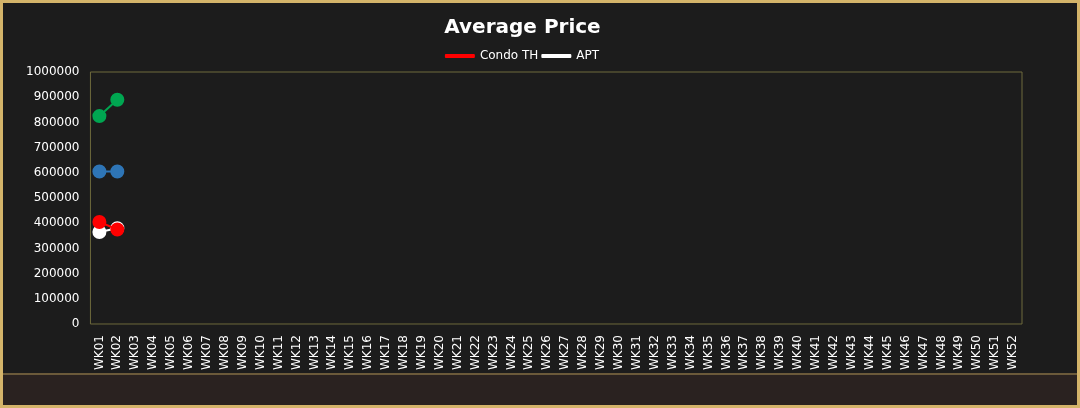 This screenshot has height=408, width=1080. What do you see at coordinates (474, 353) in the screenshot?
I see `x-tick-label: WK22` at bounding box center [474, 353].